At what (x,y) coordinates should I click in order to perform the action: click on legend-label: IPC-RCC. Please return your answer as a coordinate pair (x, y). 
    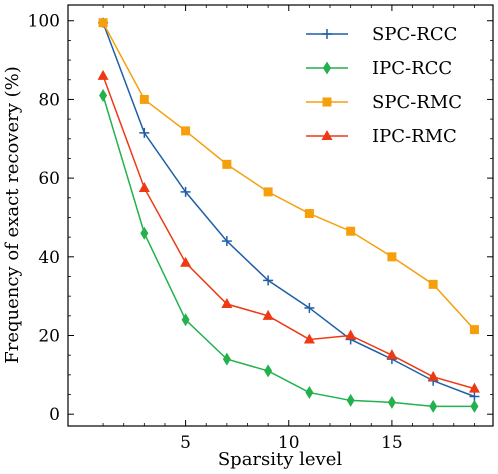
    Looking at the image, I should click on (412, 68).